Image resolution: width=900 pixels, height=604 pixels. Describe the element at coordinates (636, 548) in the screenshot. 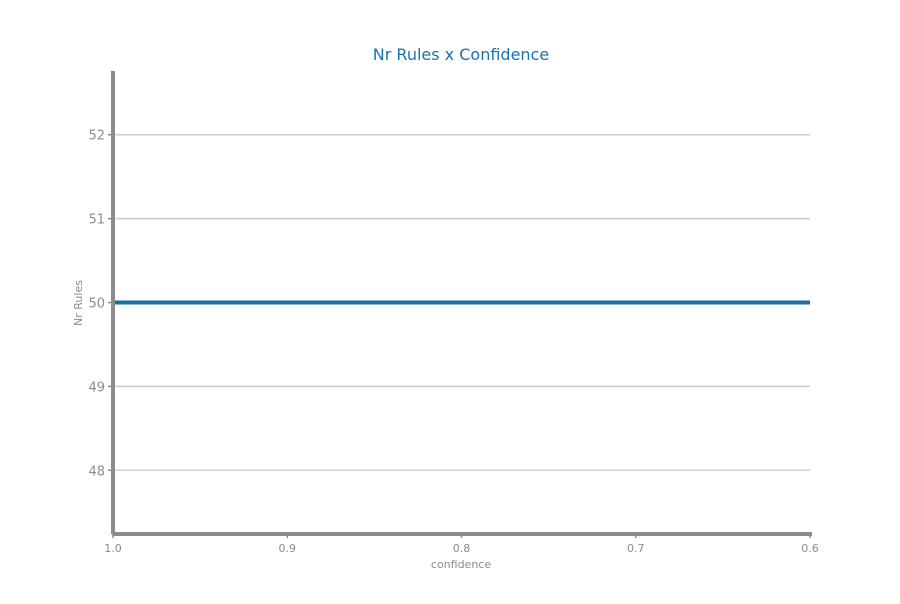

I see `x-tick-label: 0.7` at that location.